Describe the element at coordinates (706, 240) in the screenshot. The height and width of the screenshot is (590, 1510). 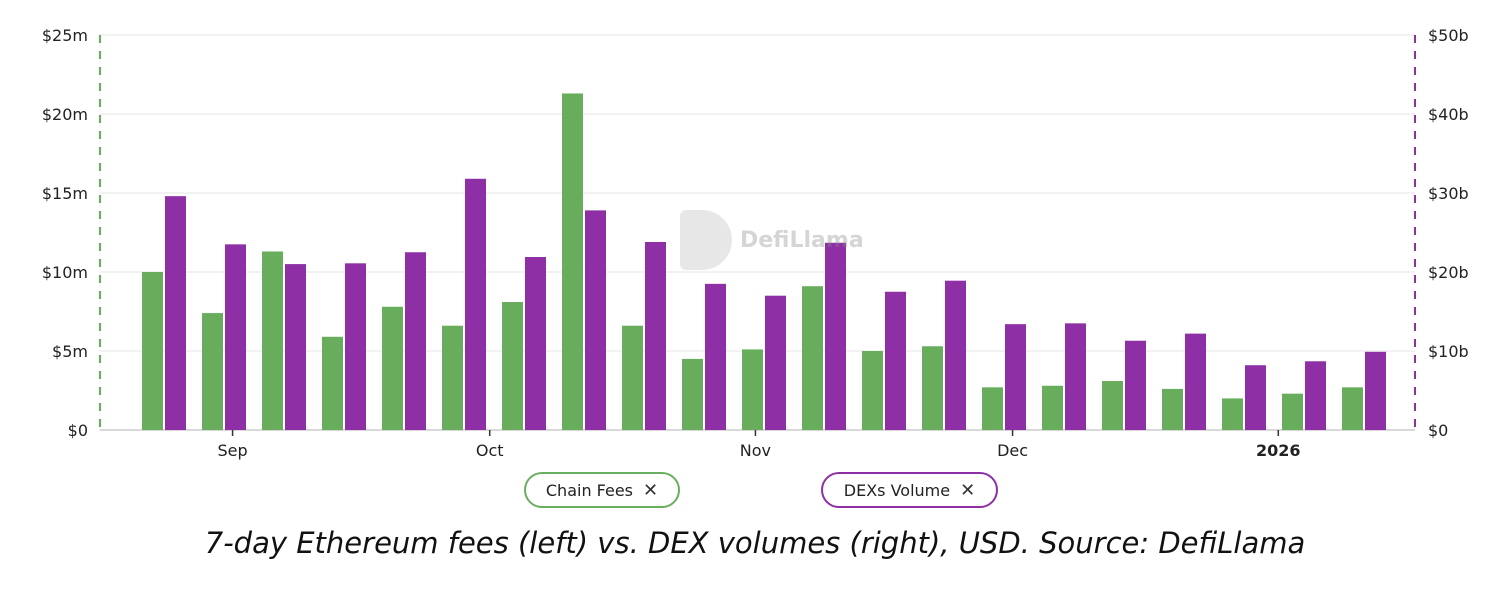
I see `llama-logo-icon` at that location.